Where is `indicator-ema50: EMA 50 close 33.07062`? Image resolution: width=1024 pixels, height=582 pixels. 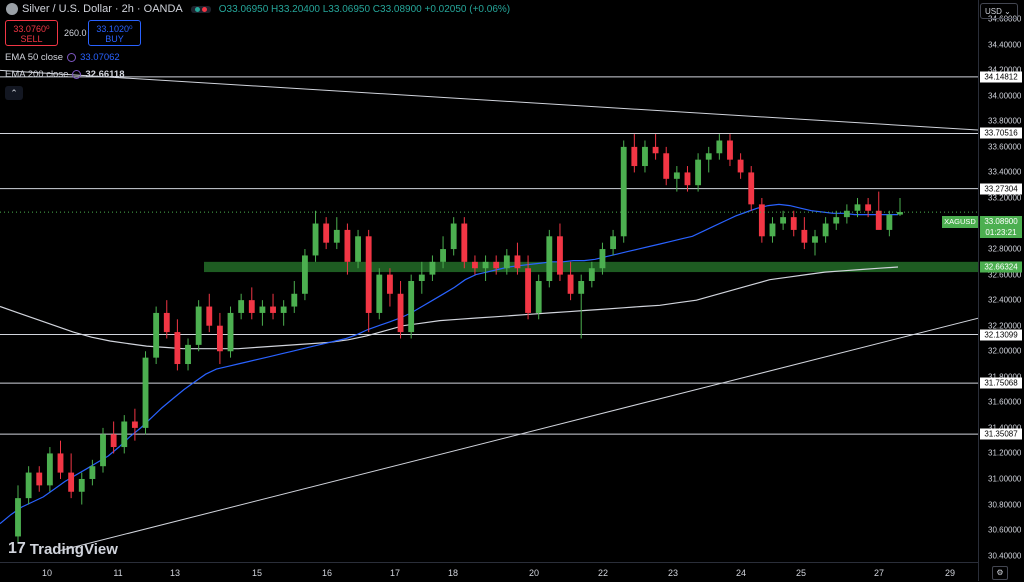 indicator-ema50: EMA 50 close 33.07062 is located at coordinates (62, 57).